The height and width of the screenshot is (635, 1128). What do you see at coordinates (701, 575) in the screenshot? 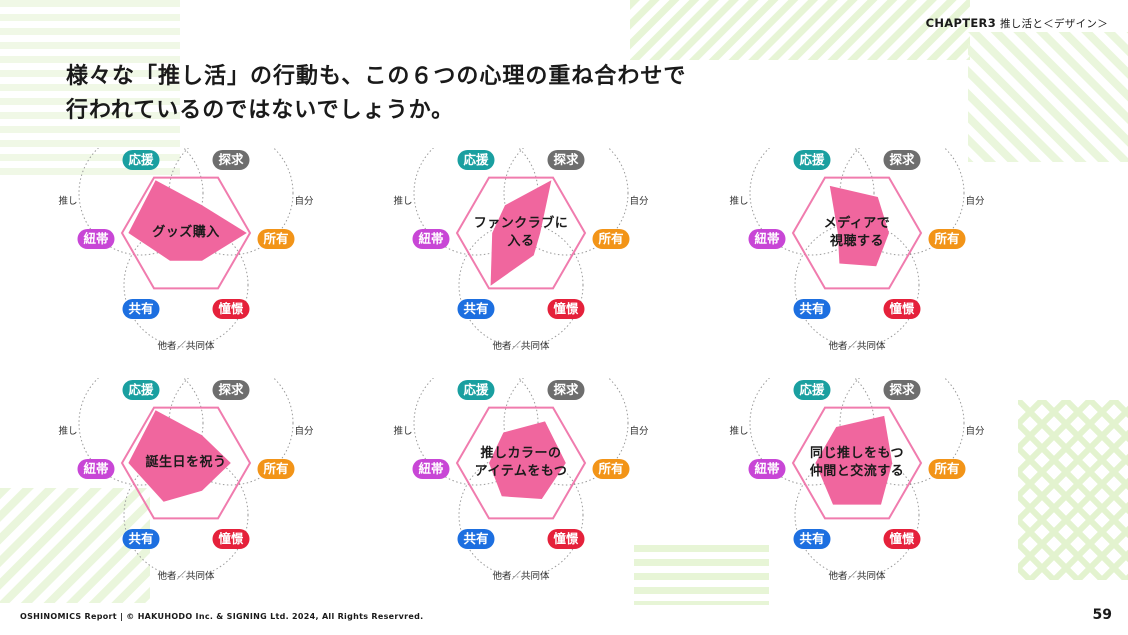
I see `decor-stripes-bottom-center` at bounding box center [701, 575].